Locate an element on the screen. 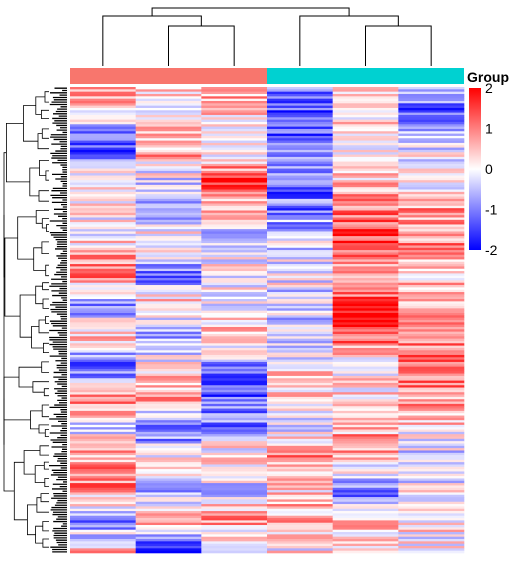 The width and height of the screenshot is (527, 566). color-legend: Group 2 1 0 -1 -2 is located at coordinates (488, 163).